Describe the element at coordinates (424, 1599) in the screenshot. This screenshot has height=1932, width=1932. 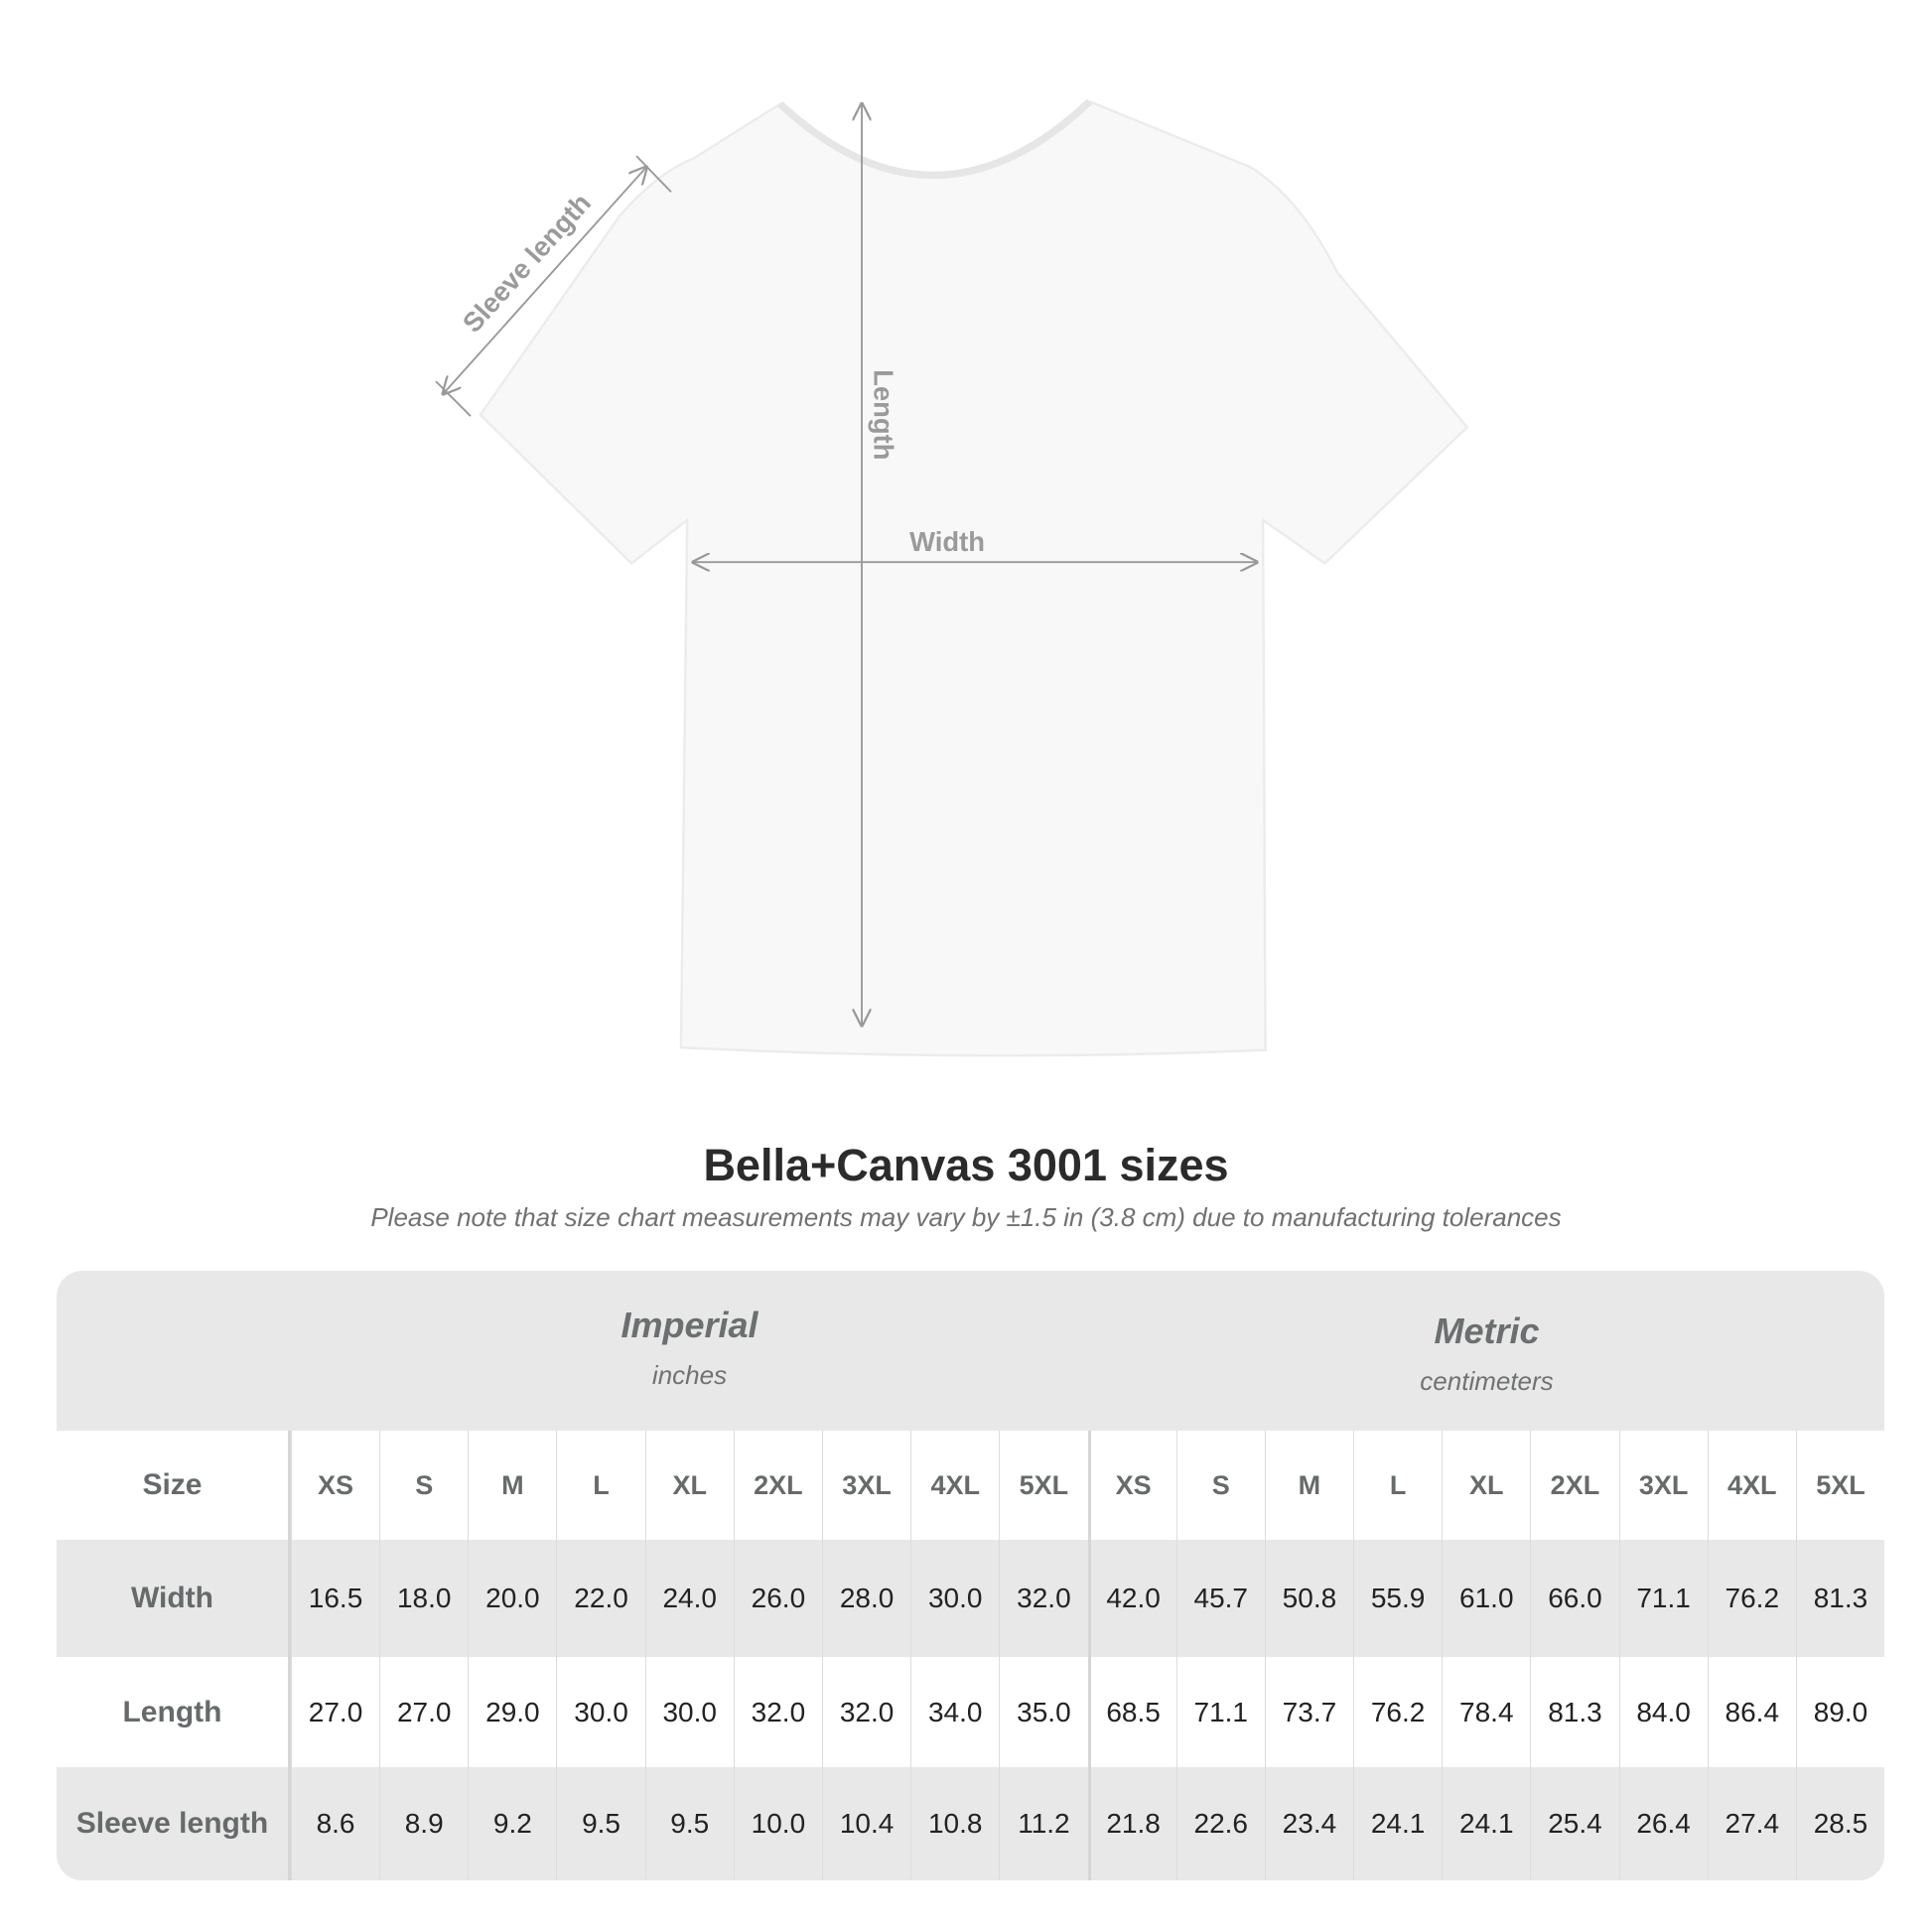
I see `value-cell-imperial: 18.0` at that location.